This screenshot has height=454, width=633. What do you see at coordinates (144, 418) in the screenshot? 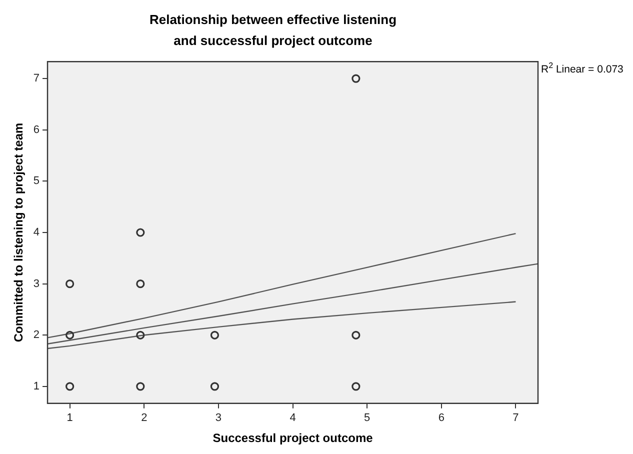
I see `x-tick-label: 2` at bounding box center [144, 418].